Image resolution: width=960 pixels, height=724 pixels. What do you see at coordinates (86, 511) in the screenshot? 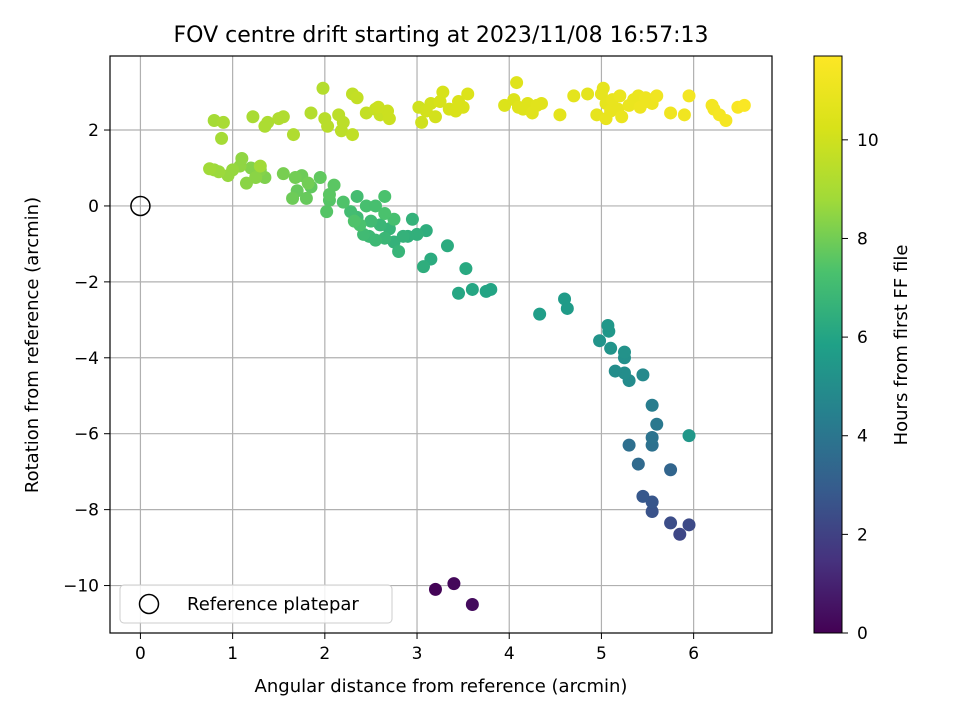
I see `y-tick-label: −8` at bounding box center [86, 511].